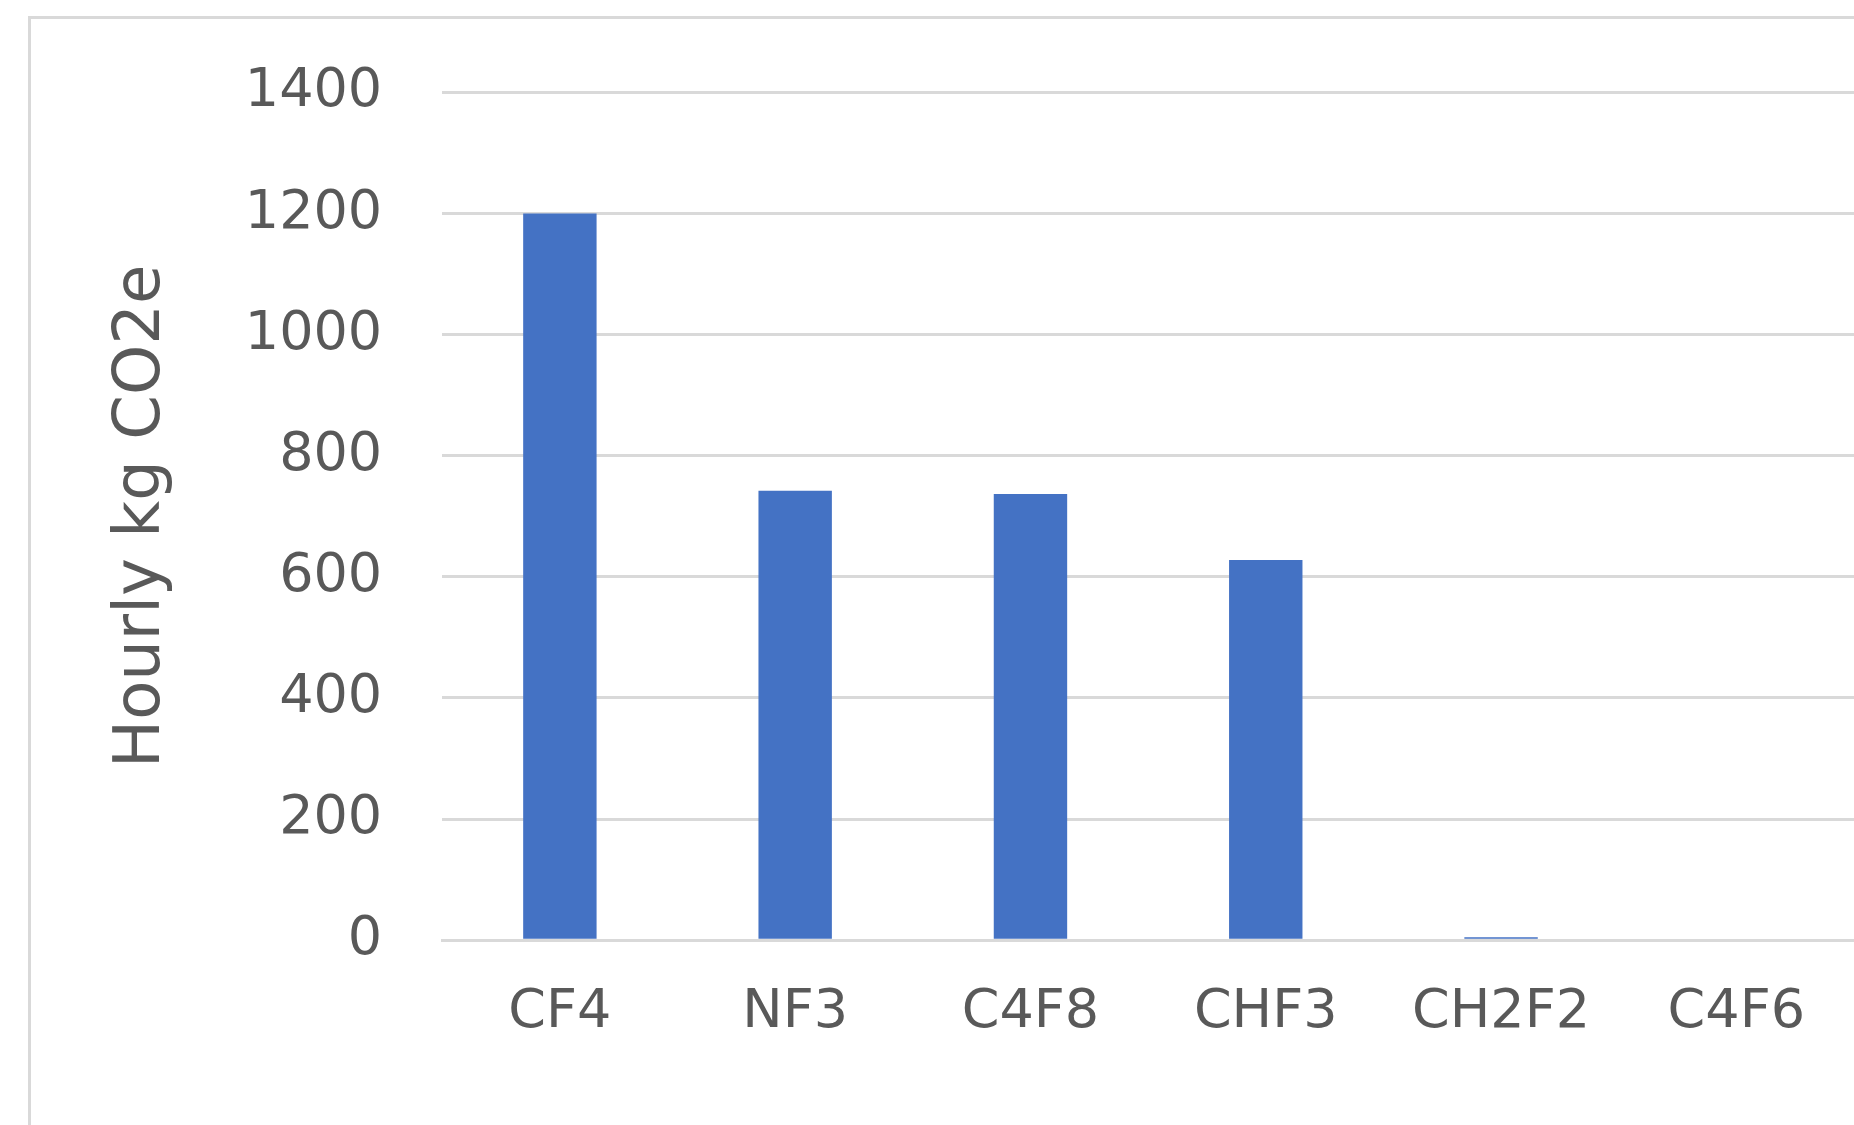 This screenshot has width=1854, height=1125. Describe the element at coordinates (331, 572) in the screenshot. I see `y-tick-label: 600` at that location.